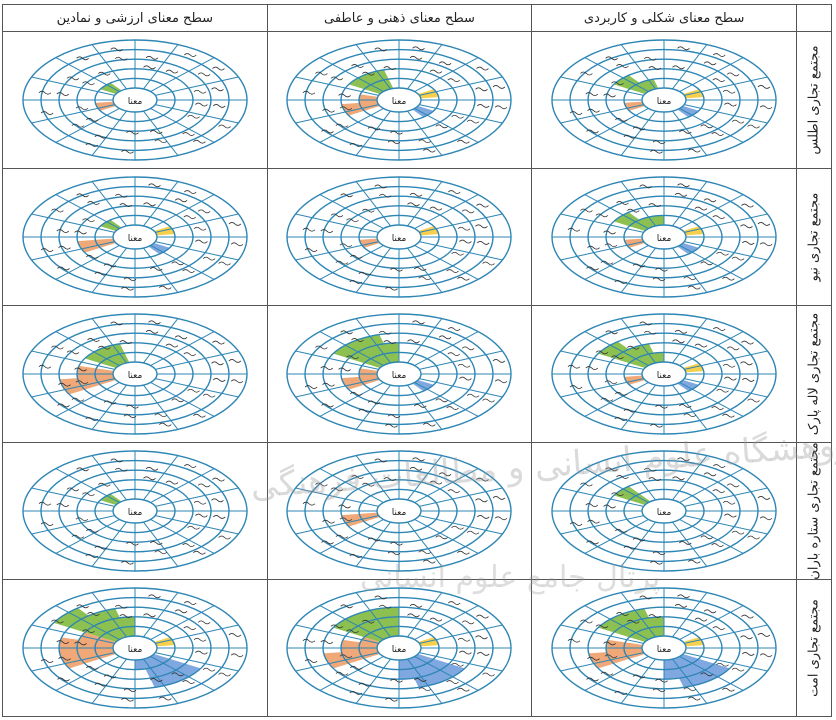 This screenshot has height=720, width=836. I want to click on orange-sector, so click(353, 383).